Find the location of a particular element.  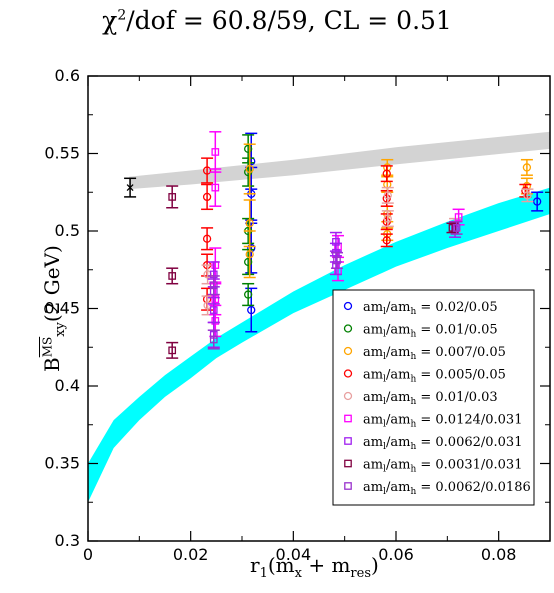

legend-item: aml/amh = 0.005/0.05 is located at coordinates (424, 376).